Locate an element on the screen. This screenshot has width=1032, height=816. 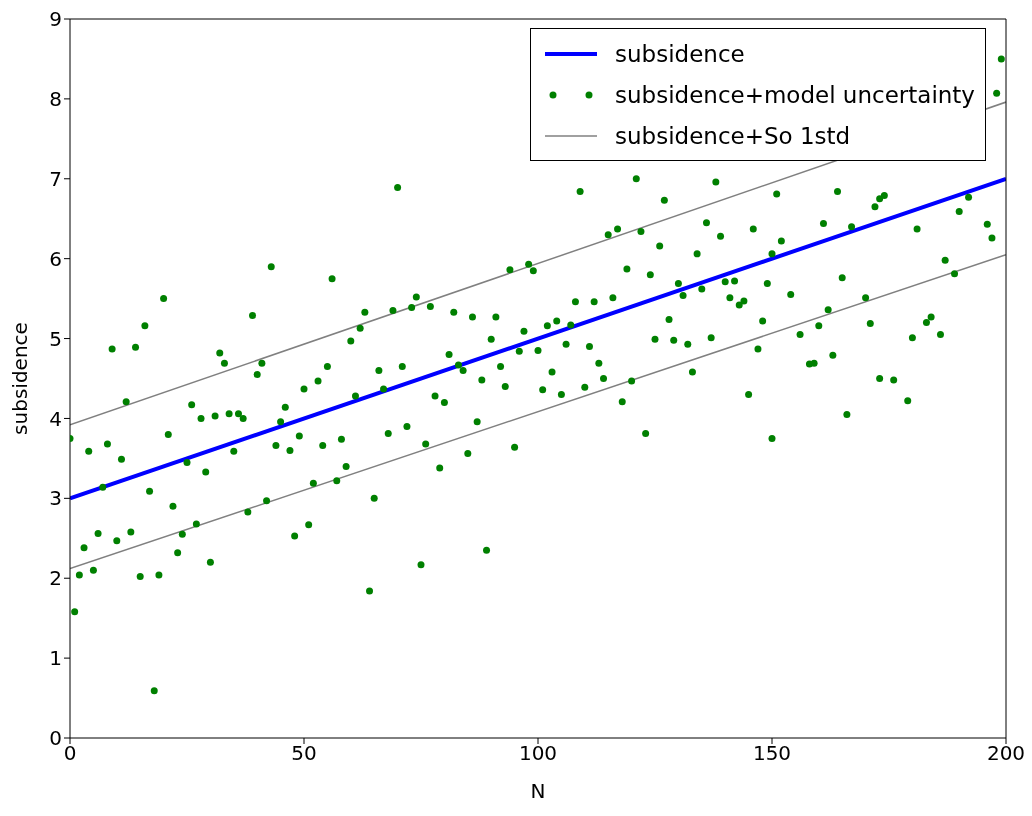
y-tick-label: 5 is located at coordinates (55, 338).